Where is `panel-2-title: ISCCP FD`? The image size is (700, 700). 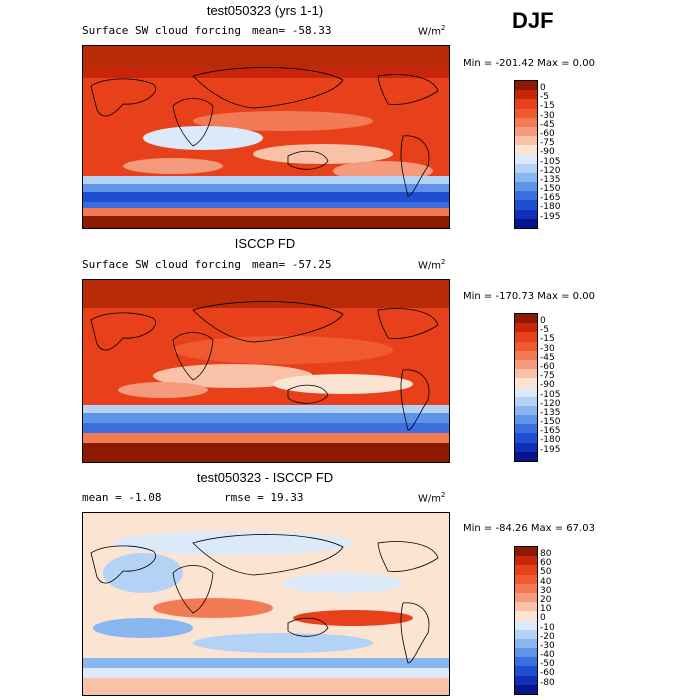 panel-2-title: ISCCP FD is located at coordinates (265, 243).